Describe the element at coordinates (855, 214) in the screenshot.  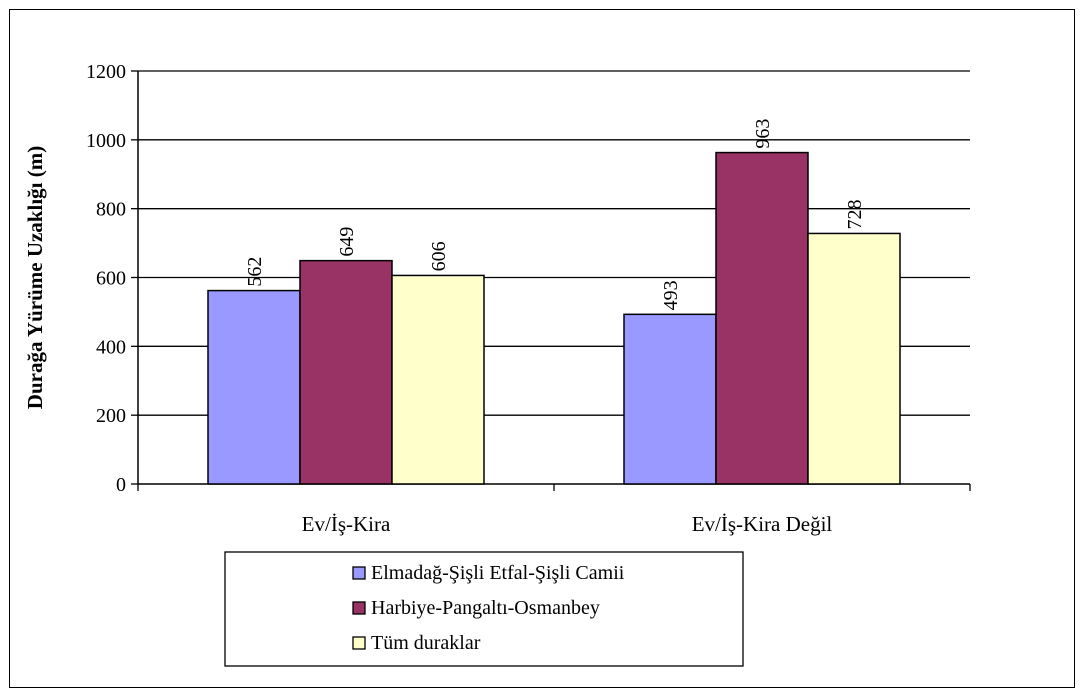
I see `data-label: 728` at that location.